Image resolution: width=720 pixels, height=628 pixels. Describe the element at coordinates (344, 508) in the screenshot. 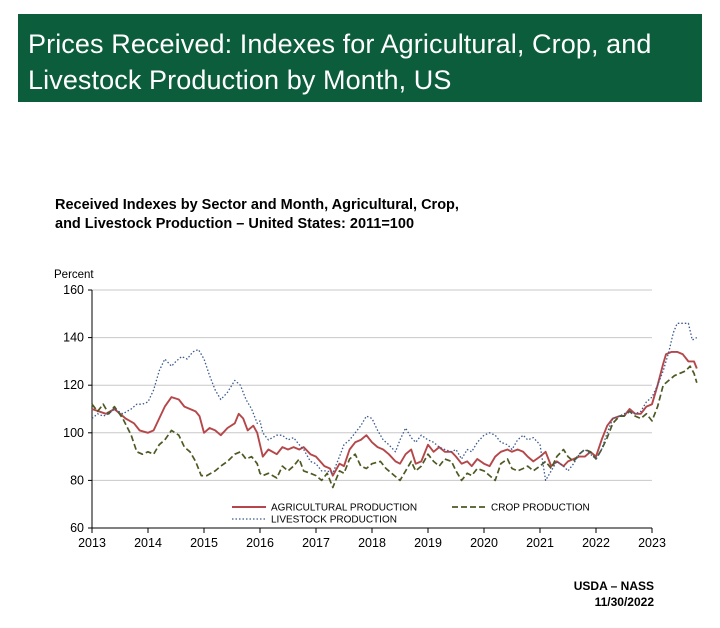

I see `legend-label: AGRICULTURAL PRODUCTION` at that location.